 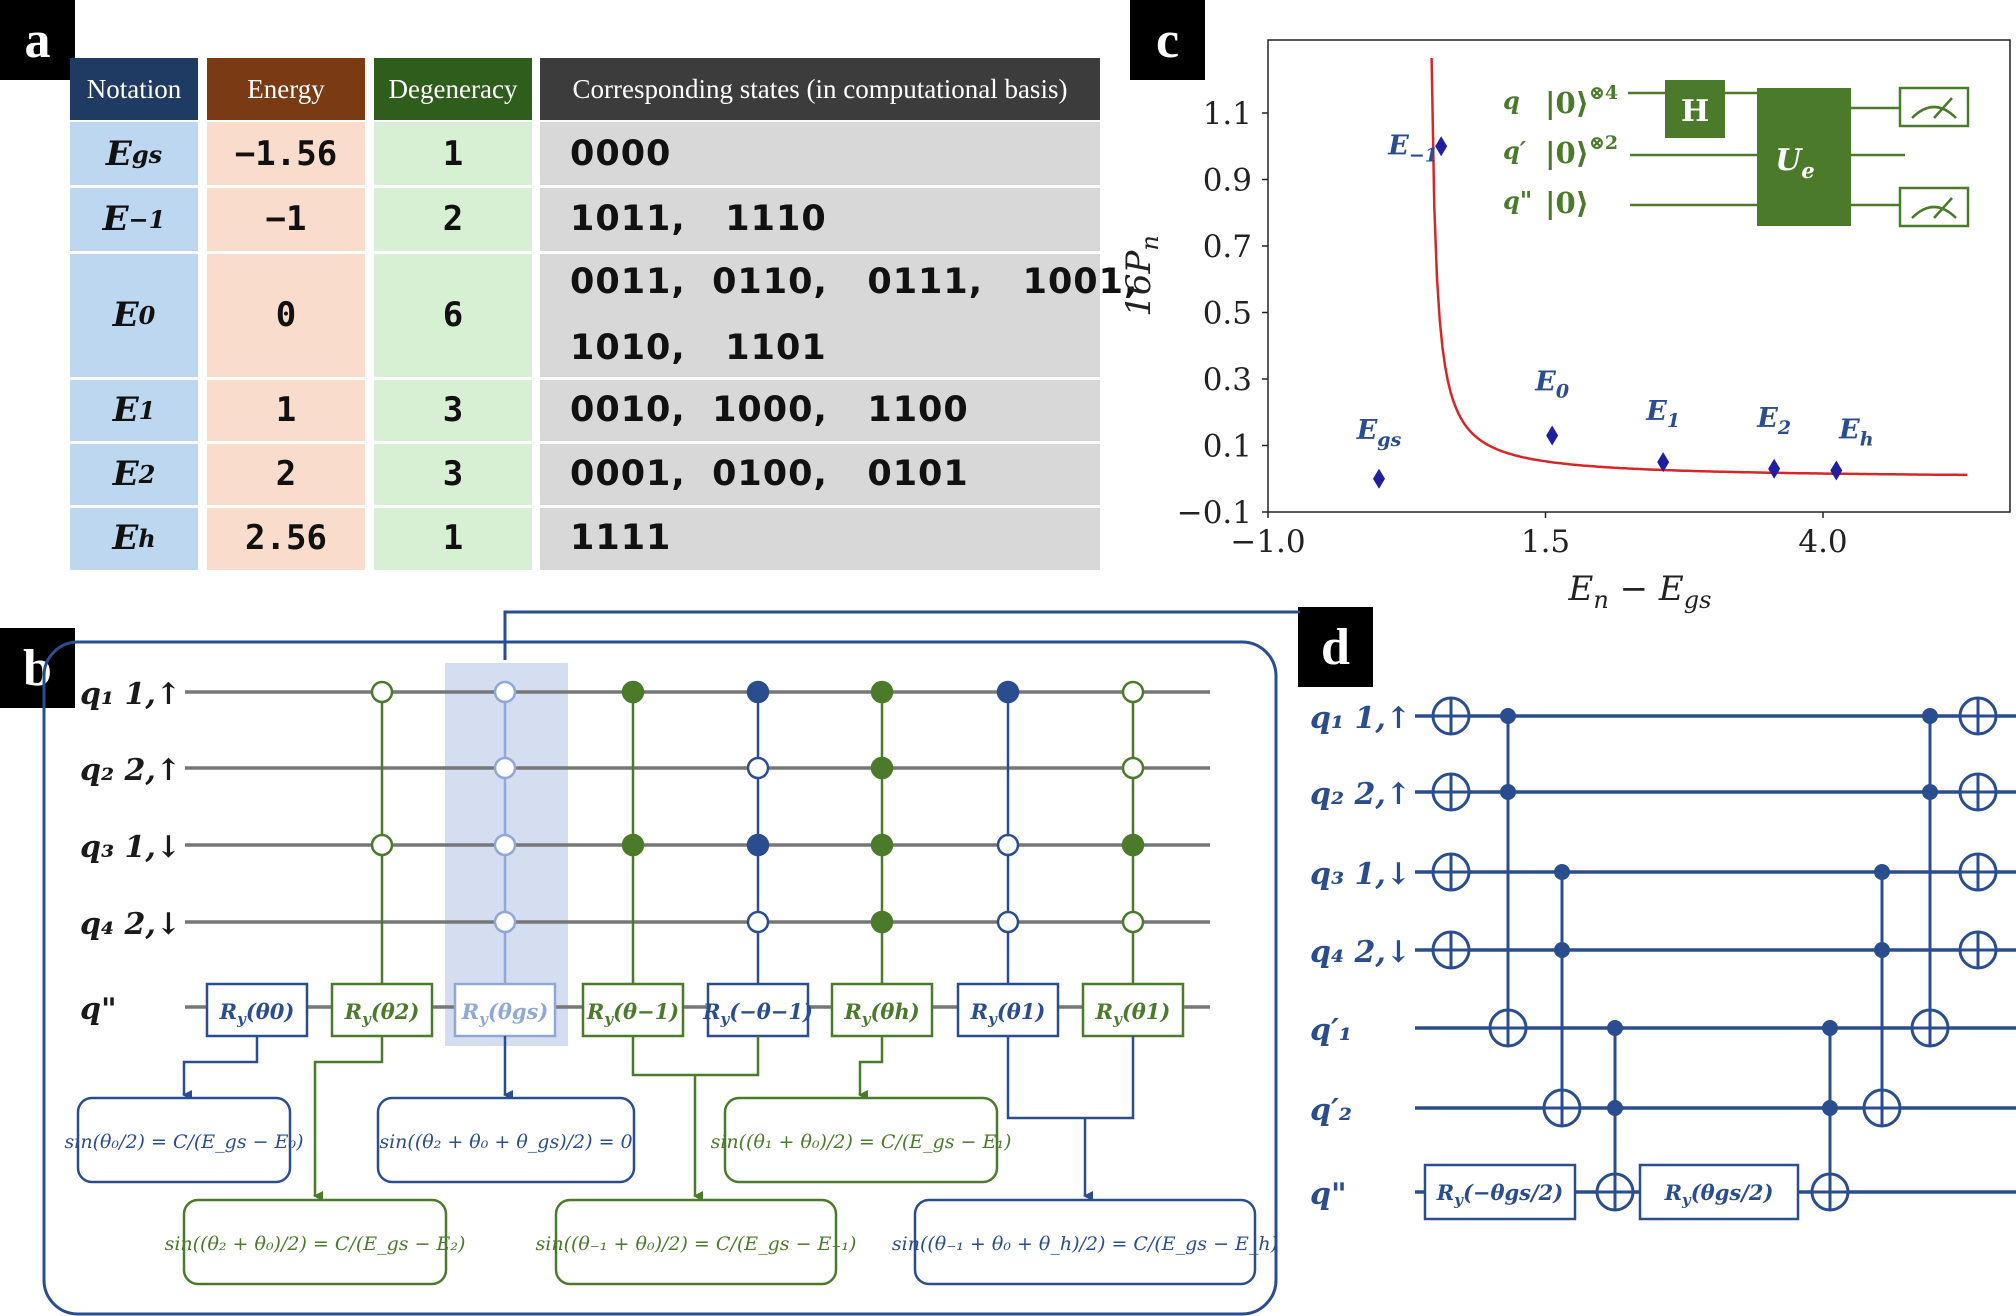 What do you see at coordinates (1640, 591) in the screenshot?
I see `x-axis-label: En − Egs` at bounding box center [1640, 591].